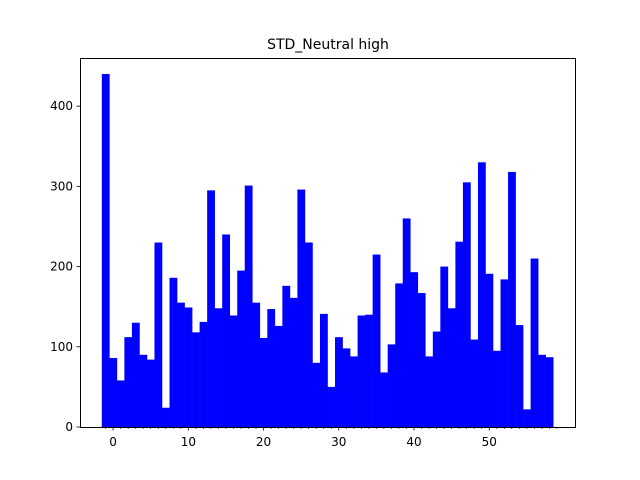  I want to click on x-tick-label: 40, so click(413, 442).